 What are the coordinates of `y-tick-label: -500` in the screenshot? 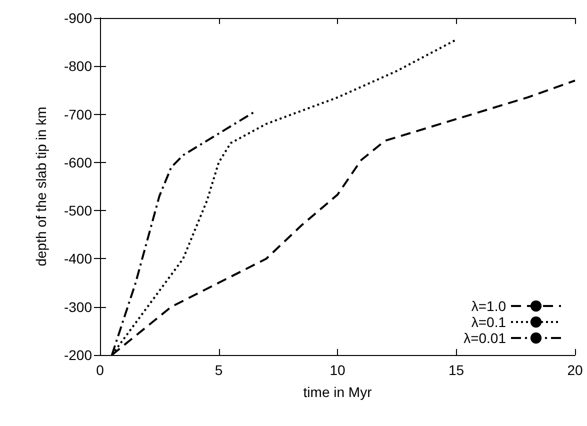 It's located at (78, 210).